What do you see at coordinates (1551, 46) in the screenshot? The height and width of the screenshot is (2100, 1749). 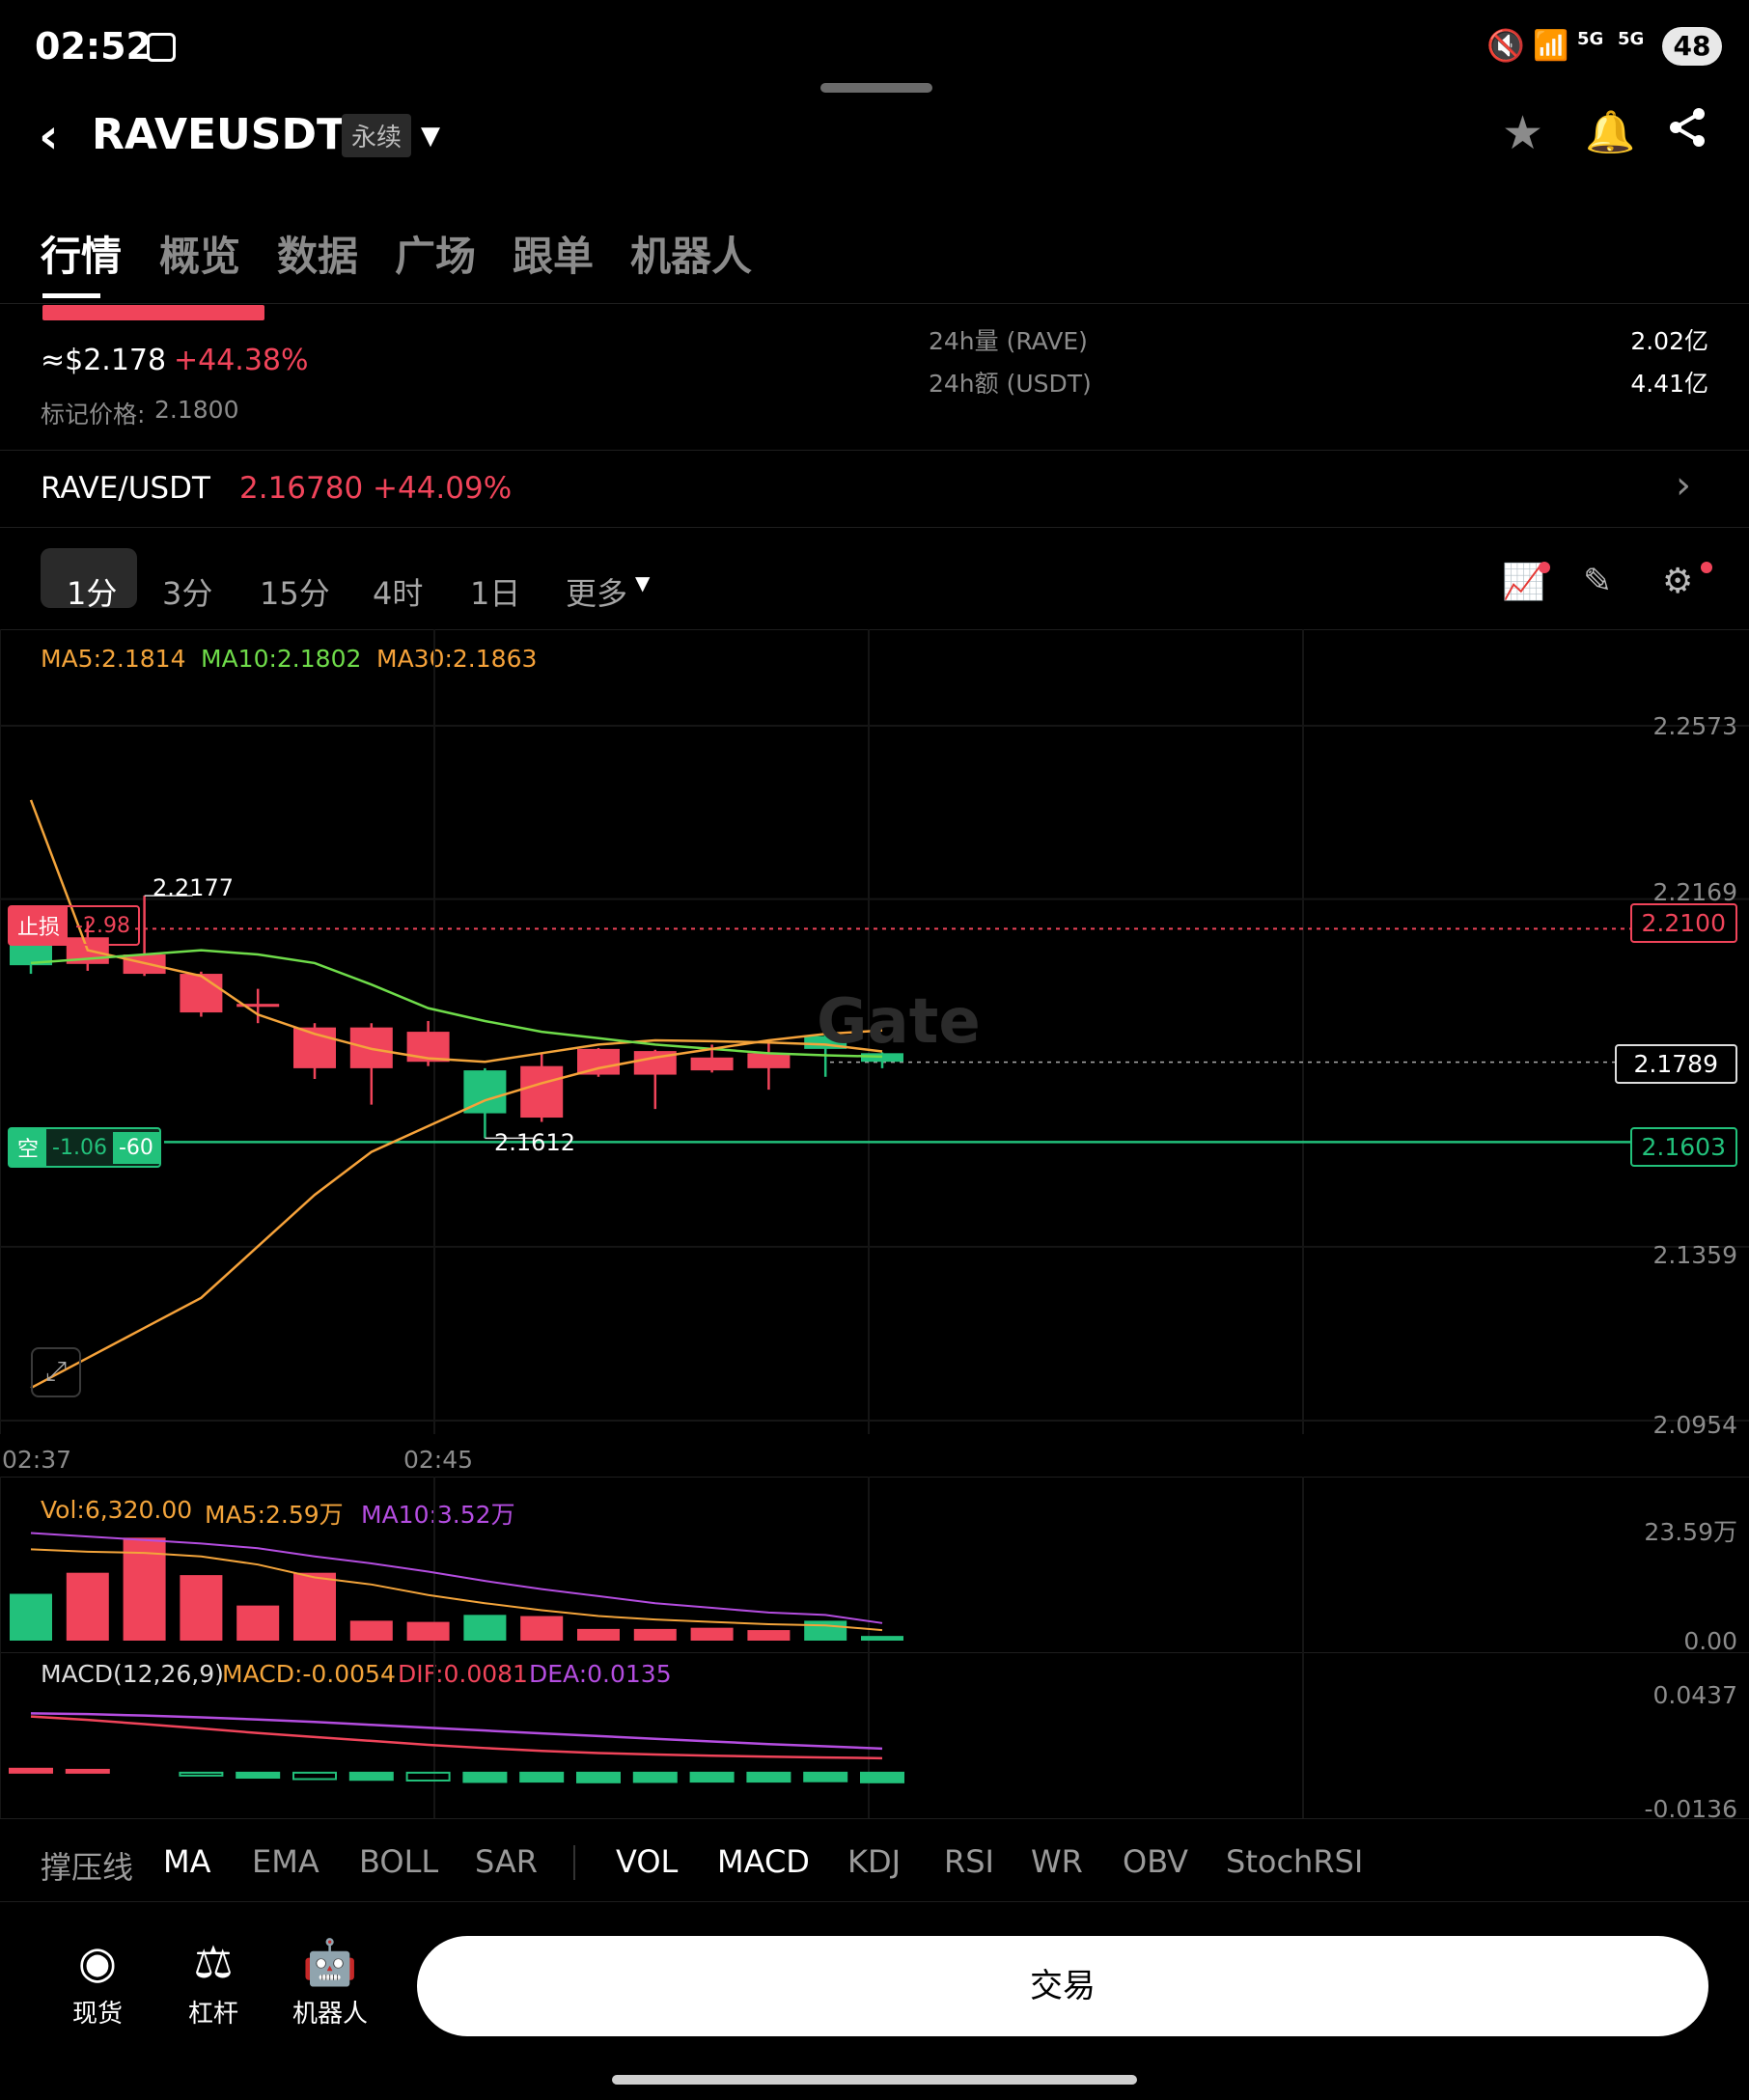 I see `wifi-icon: 📶` at bounding box center [1551, 46].